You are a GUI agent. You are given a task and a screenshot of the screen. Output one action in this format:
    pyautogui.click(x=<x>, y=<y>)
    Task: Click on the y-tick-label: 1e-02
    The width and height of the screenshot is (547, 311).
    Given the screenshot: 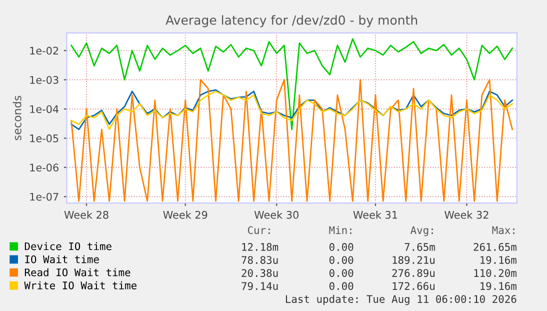 What is the action you would take?
    pyautogui.click(x=44, y=50)
    